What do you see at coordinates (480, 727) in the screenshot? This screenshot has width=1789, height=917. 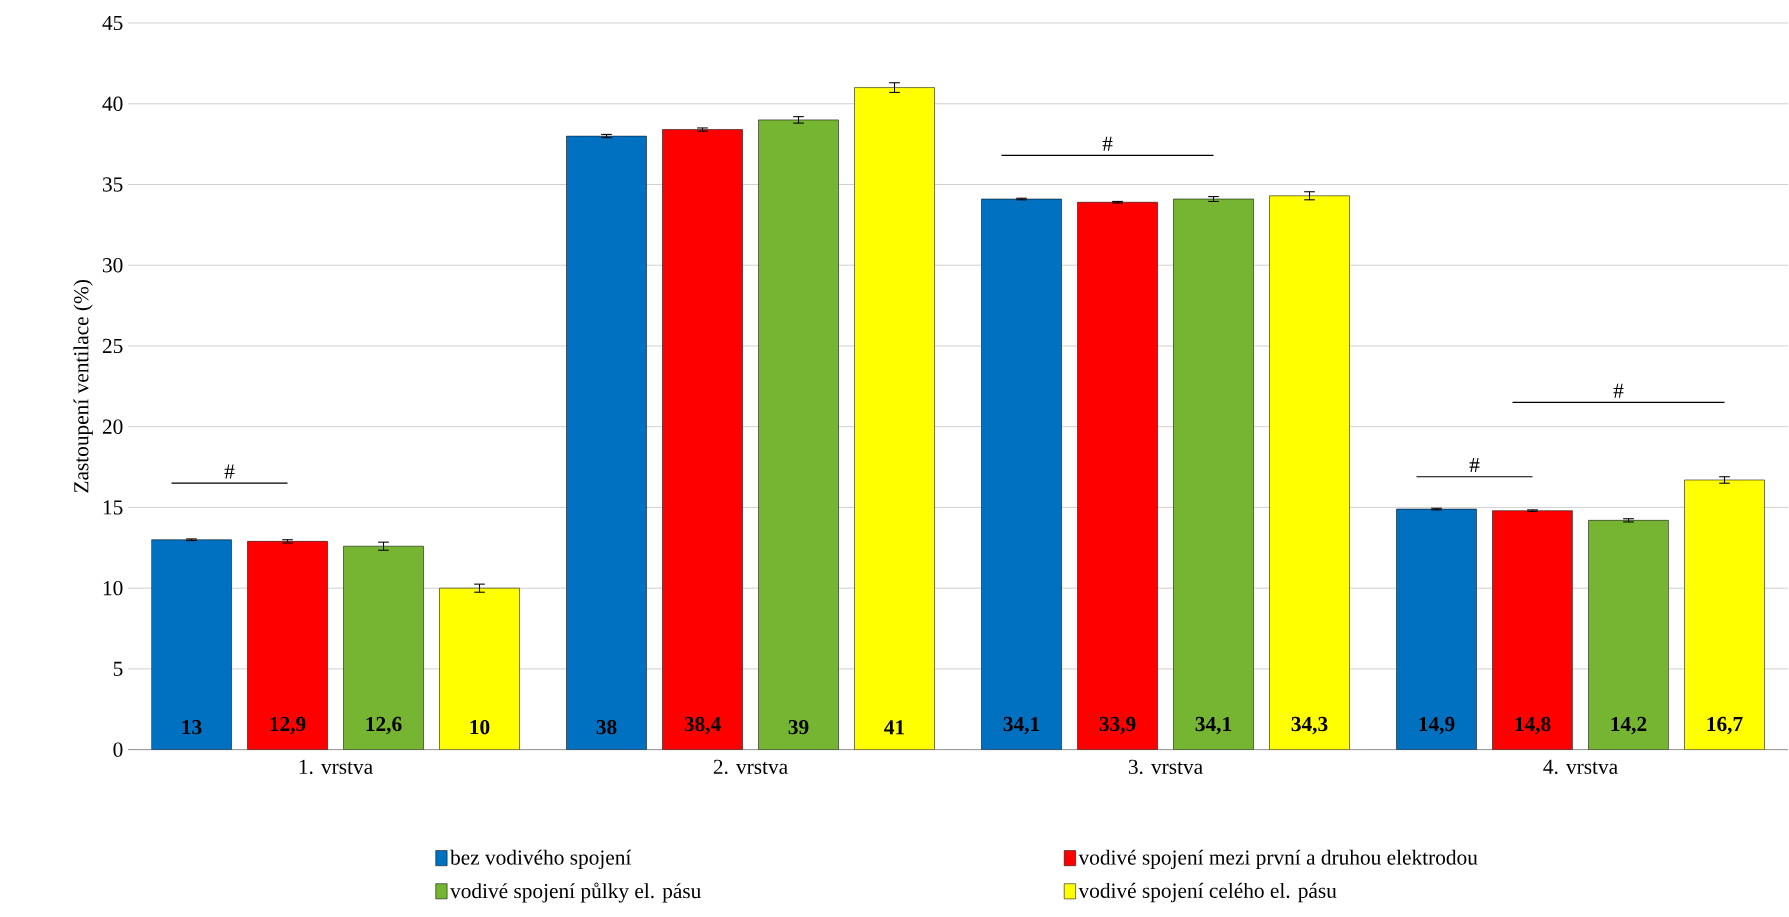 I see `data-label: 10` at bounding box center [480, 727].